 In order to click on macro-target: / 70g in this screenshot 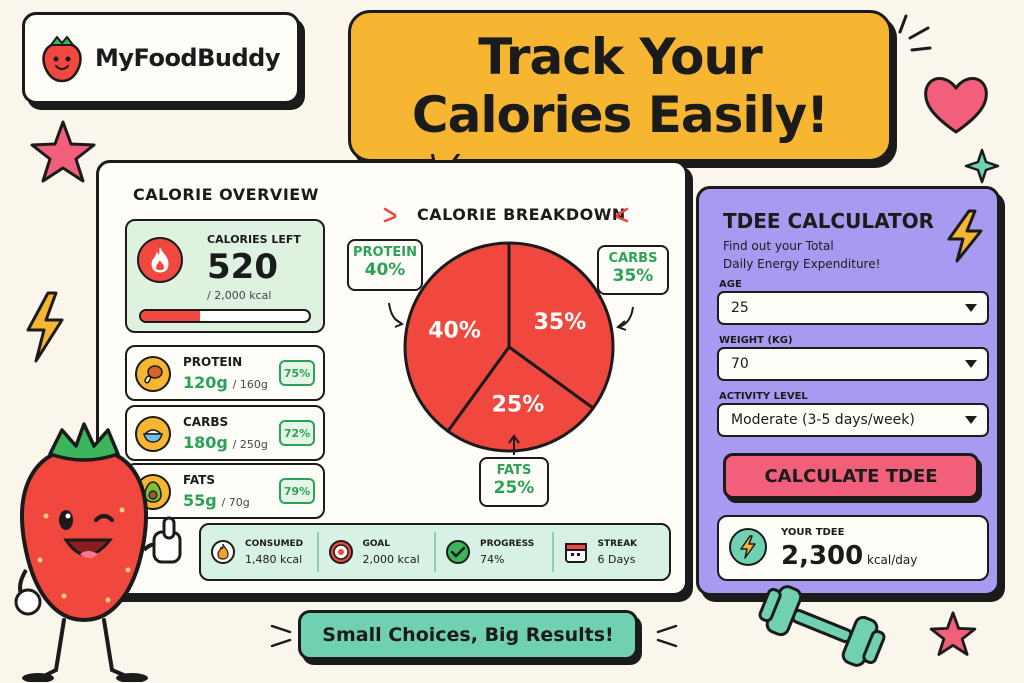, I will do `click(235, 502)`.